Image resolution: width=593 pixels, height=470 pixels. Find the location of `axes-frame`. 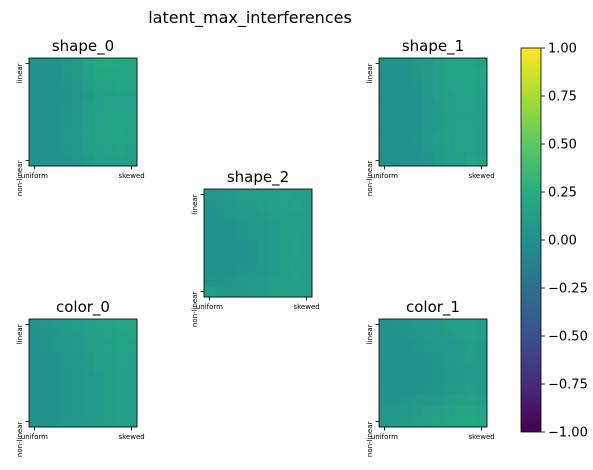

axes-frame is located at coordinates (258, 243).